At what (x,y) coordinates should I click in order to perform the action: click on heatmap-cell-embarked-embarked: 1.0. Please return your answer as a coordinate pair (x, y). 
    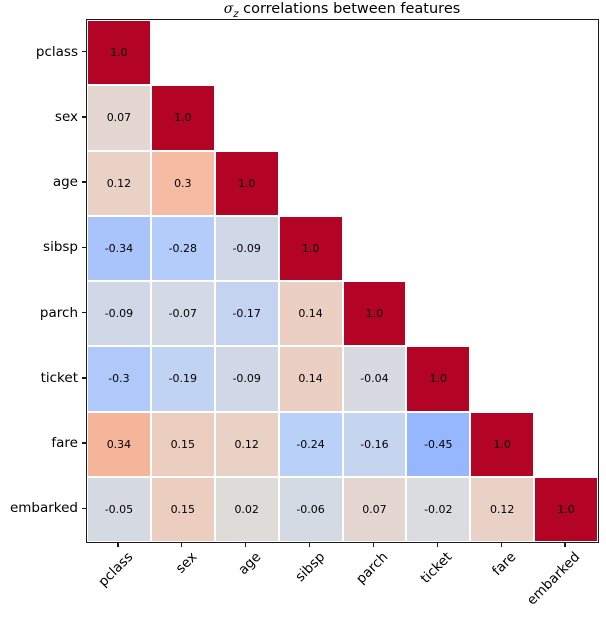
    Looking at the image, I should click on (566, 509).